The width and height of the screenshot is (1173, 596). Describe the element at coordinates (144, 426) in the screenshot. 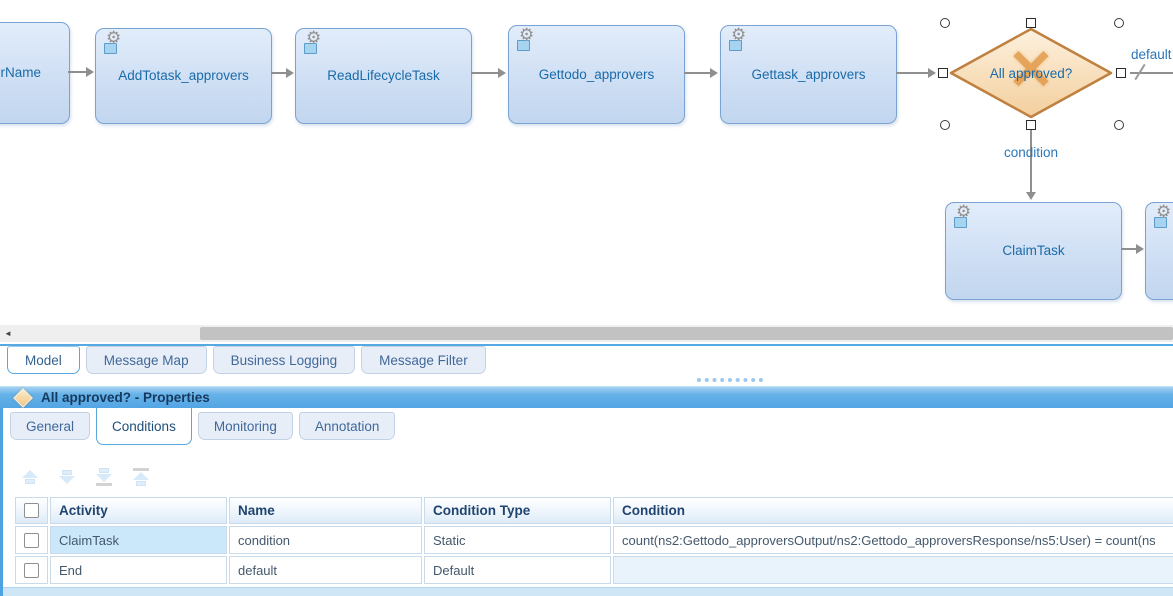

I see `tab-conditions: Conditions` at that location.